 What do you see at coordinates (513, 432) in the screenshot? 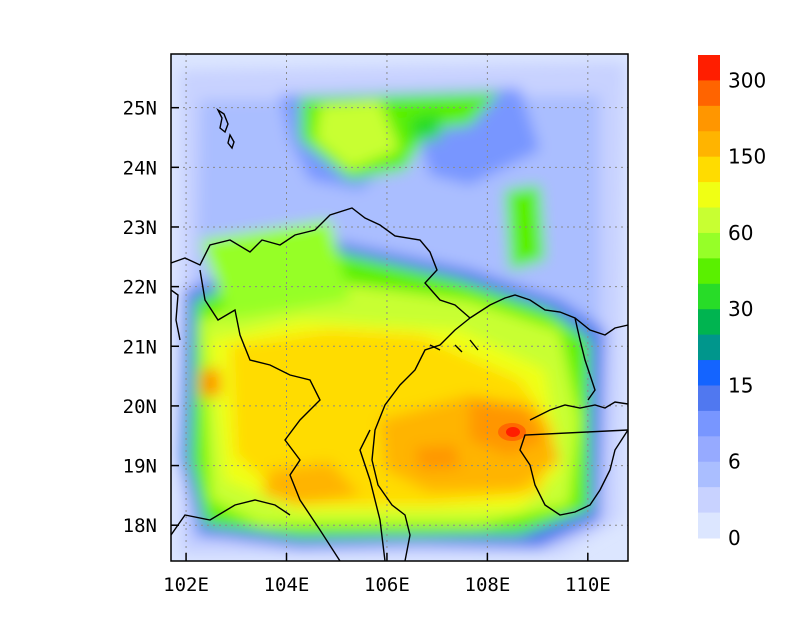
I see `peak-rainfall-max` at bounding box center [513, 432].